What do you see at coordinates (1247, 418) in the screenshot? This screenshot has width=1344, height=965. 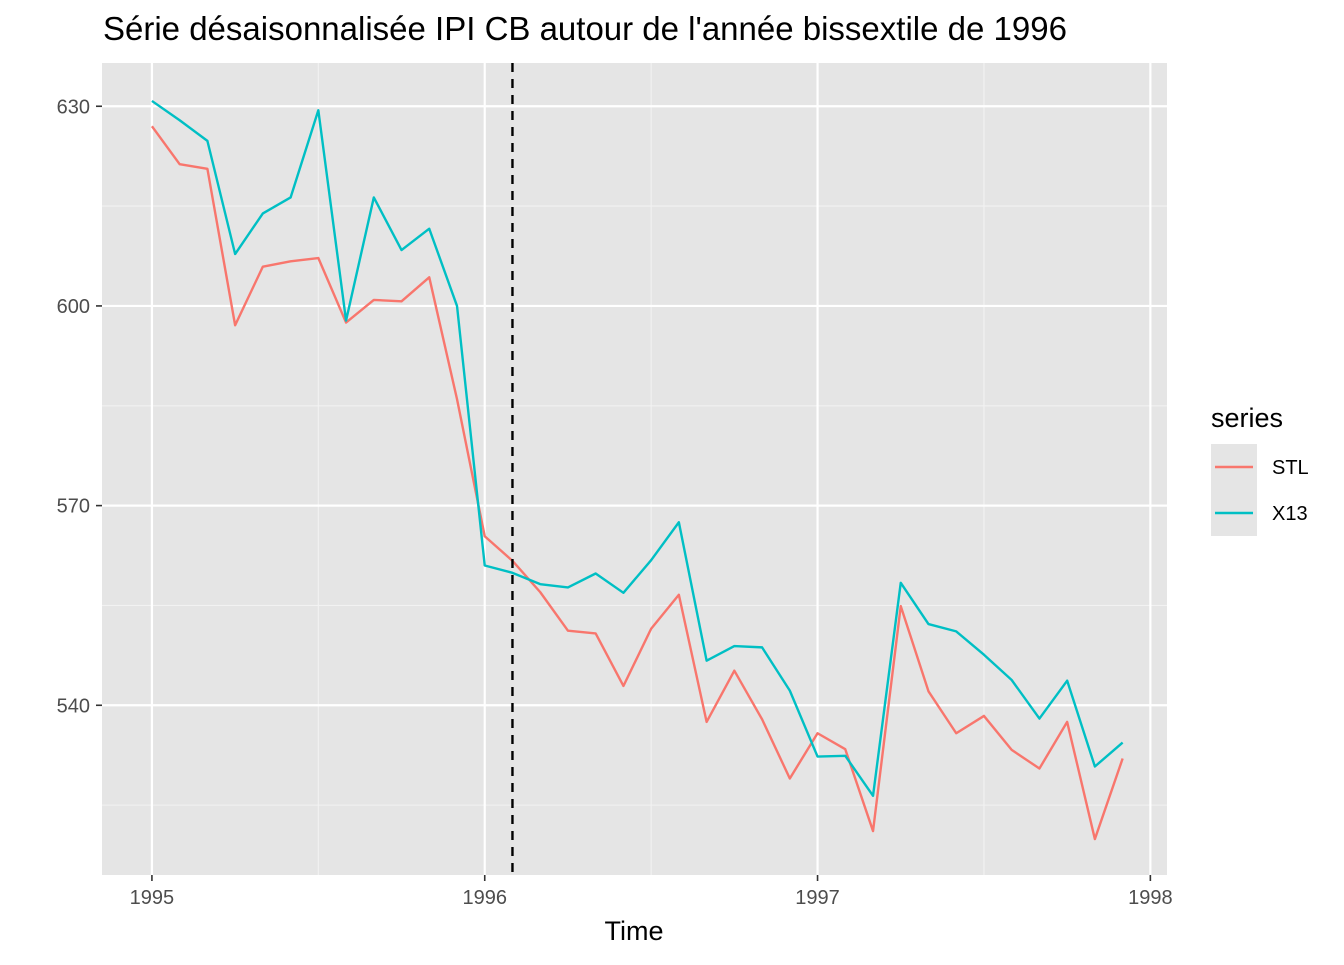 I see `legend-title: series` at bounding box center [1247, 418].